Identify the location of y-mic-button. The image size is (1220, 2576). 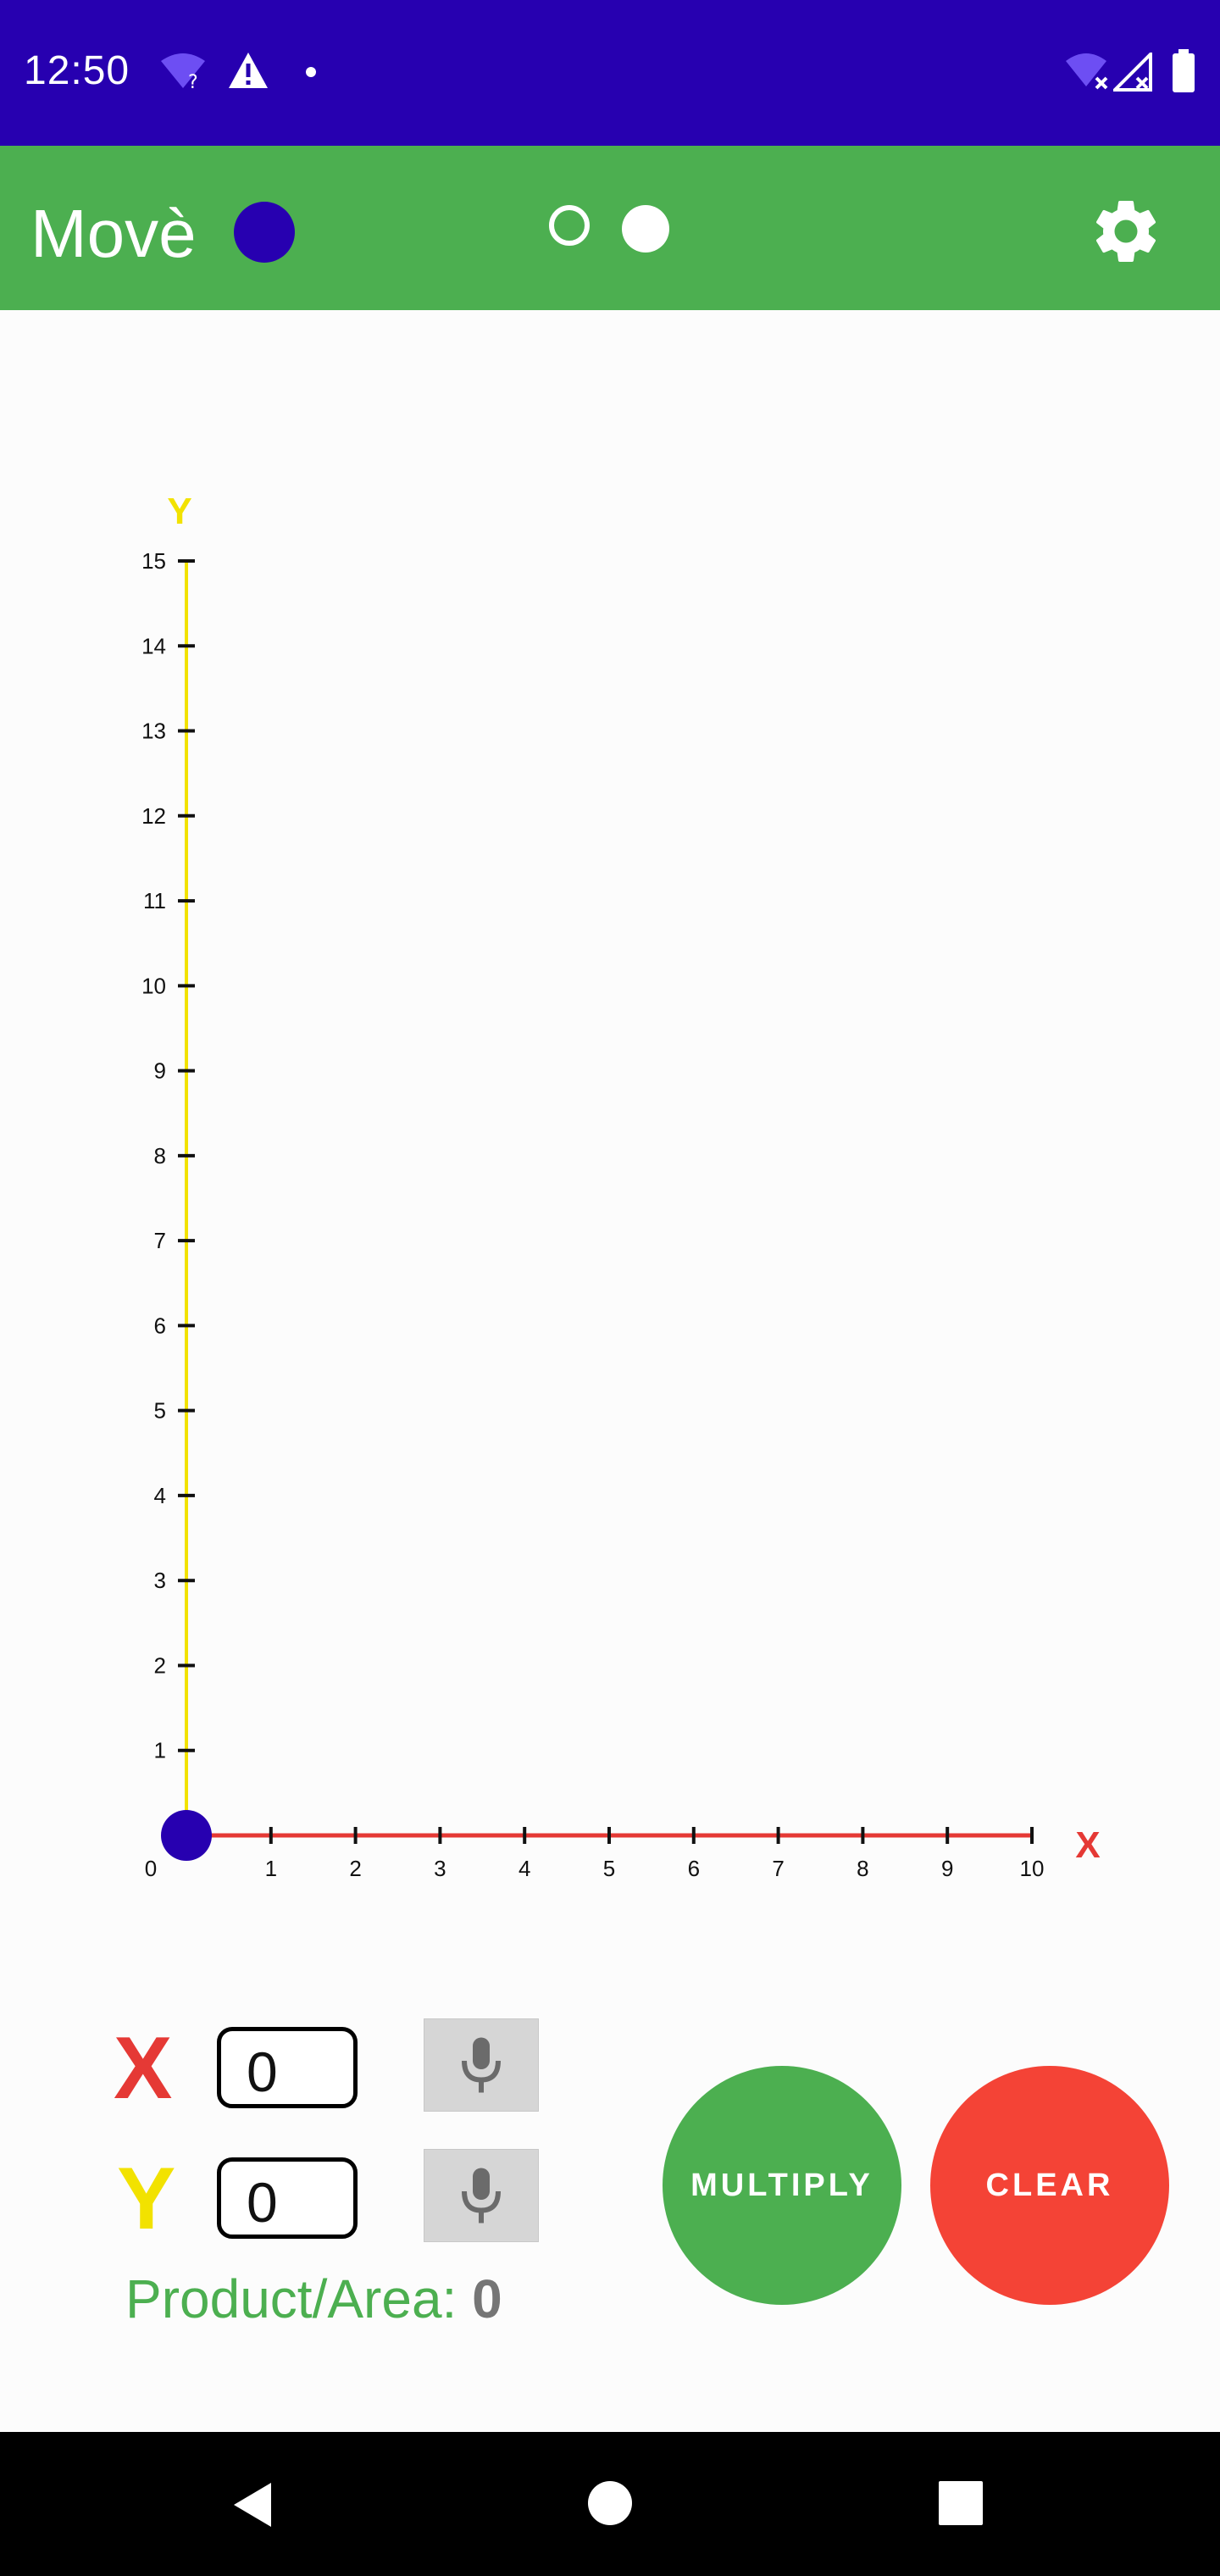
(481, 2195).